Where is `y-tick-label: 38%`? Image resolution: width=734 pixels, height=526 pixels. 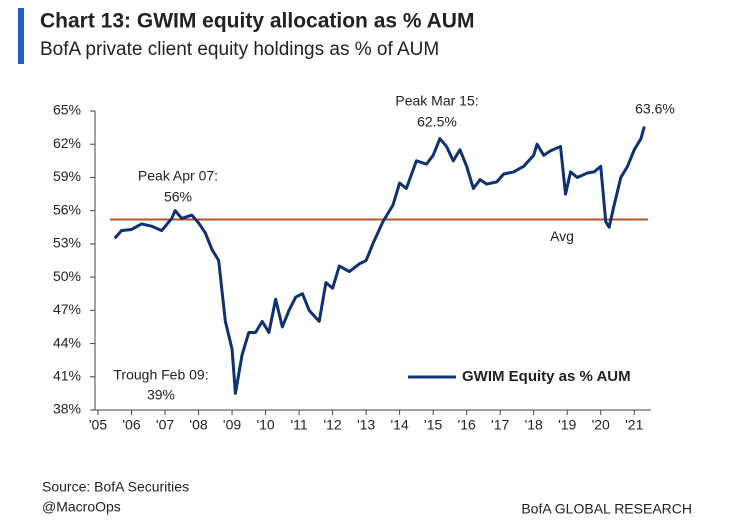
y-tick-label: 38% is located at coordinates (67, 409).